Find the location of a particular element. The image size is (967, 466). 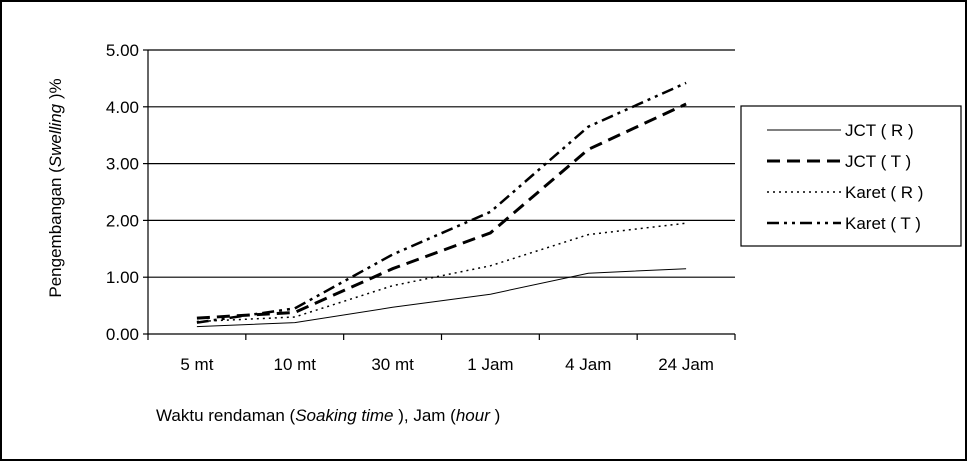

legend-label-2: Karet ( R ) is located at coordinates (884, 192).